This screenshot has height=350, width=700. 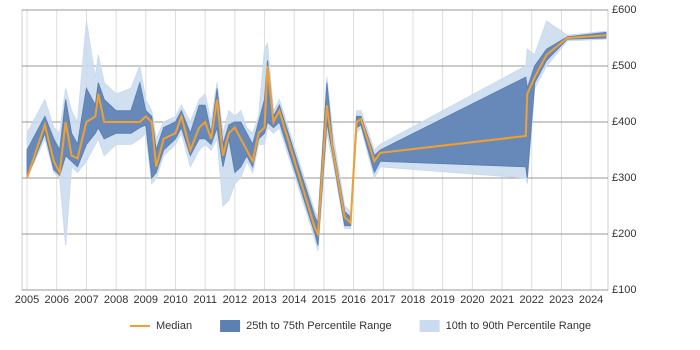 I want to click on x-tick-label: 2018, so click(x=413, y=300).